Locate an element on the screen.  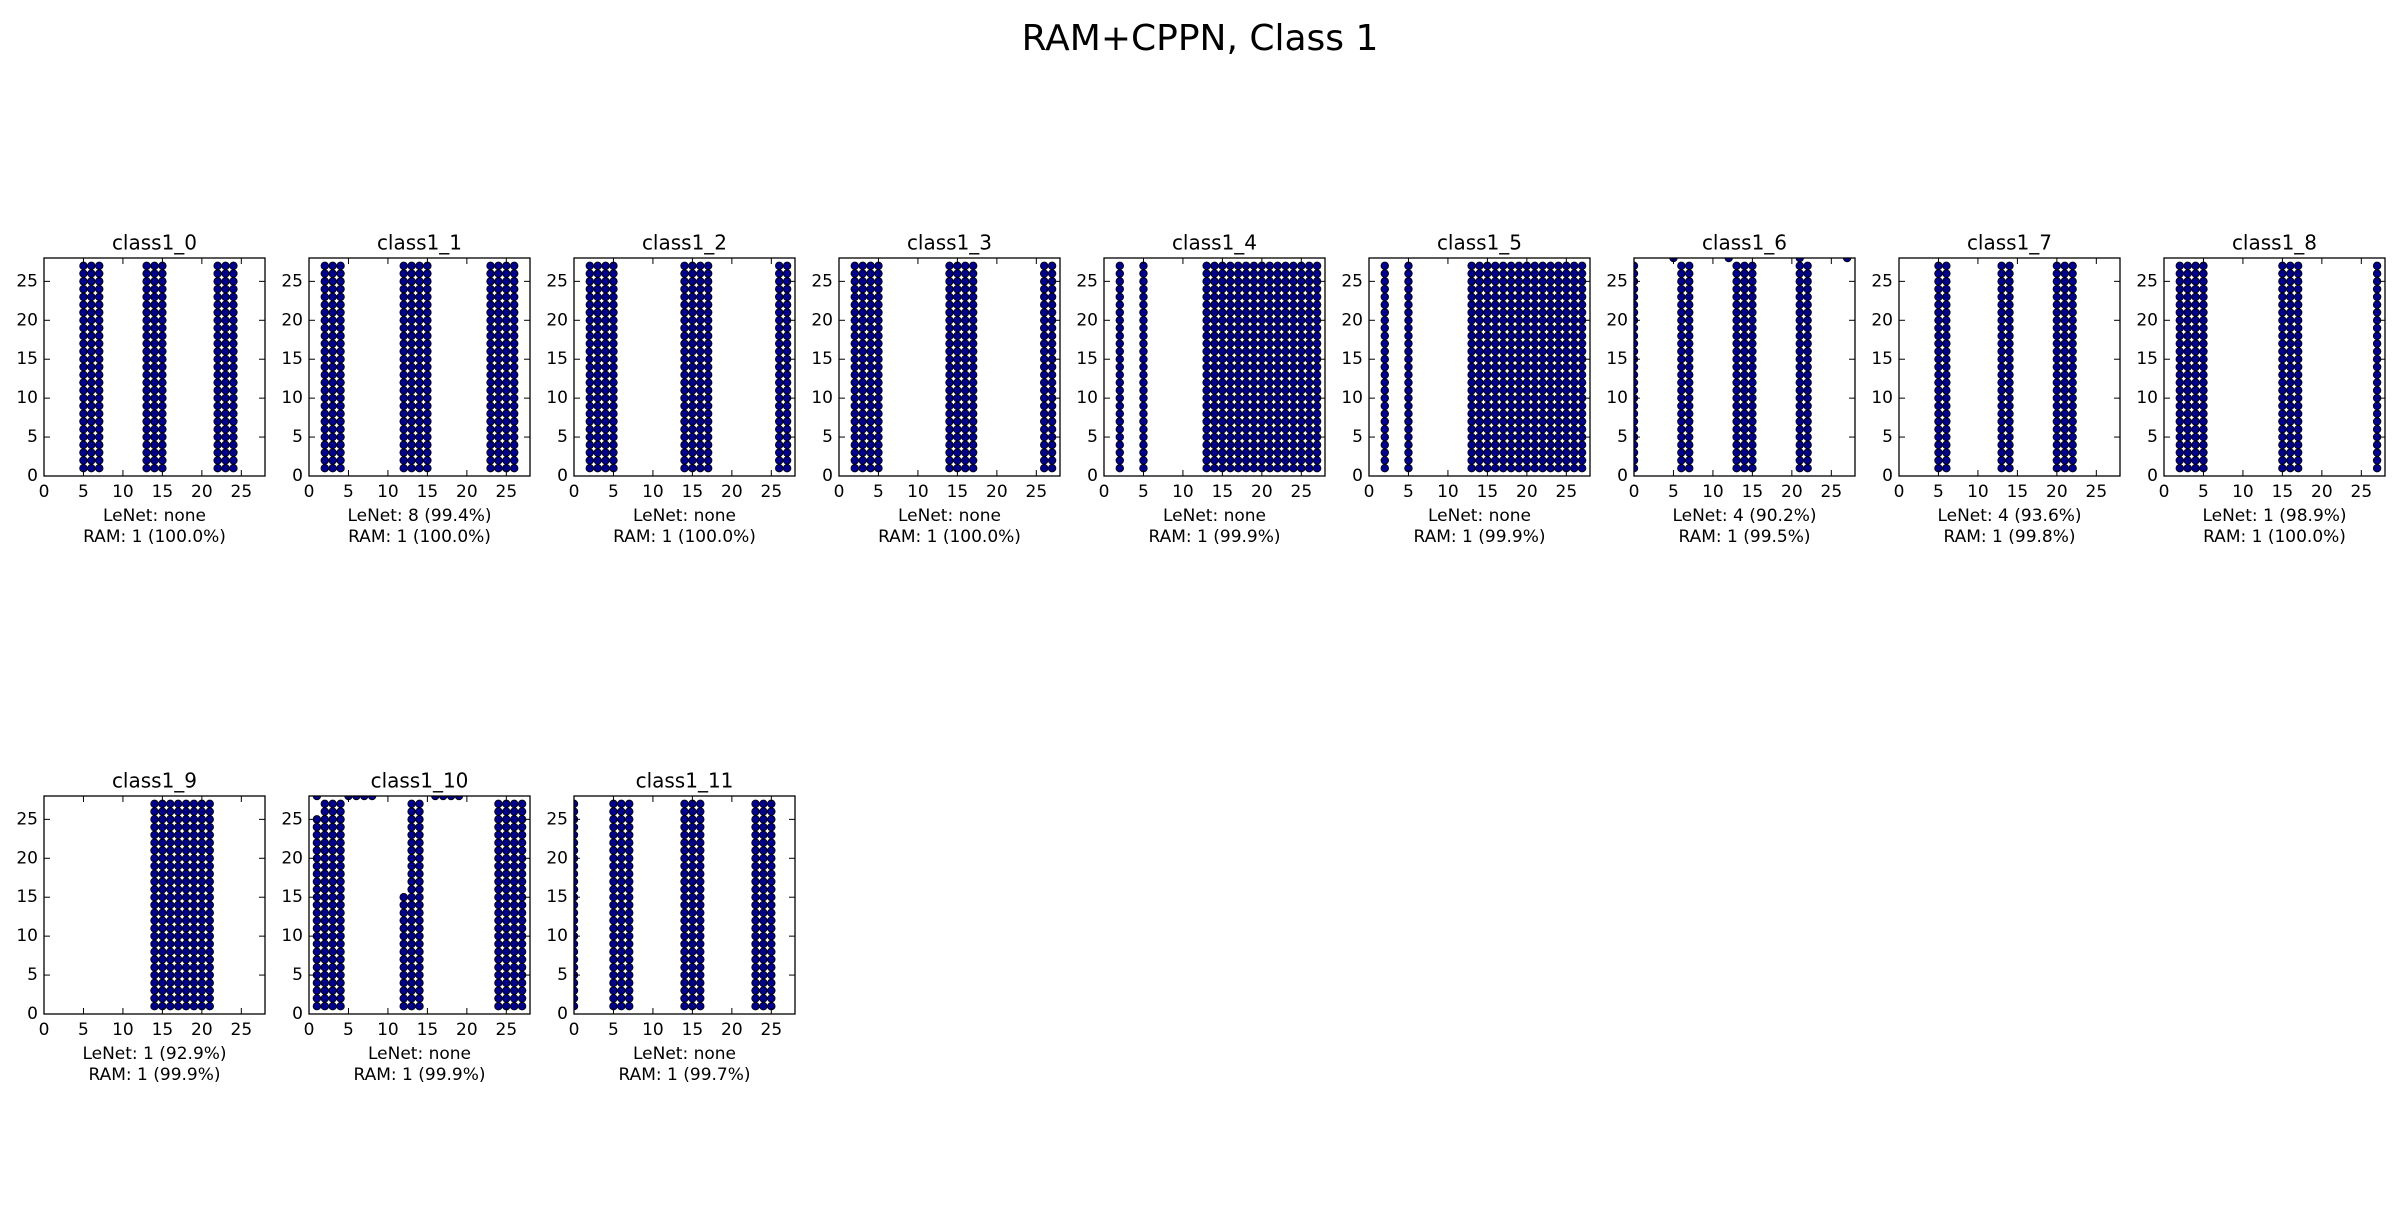
y-tick-label: 25 is located at coordinates (1087, 281).